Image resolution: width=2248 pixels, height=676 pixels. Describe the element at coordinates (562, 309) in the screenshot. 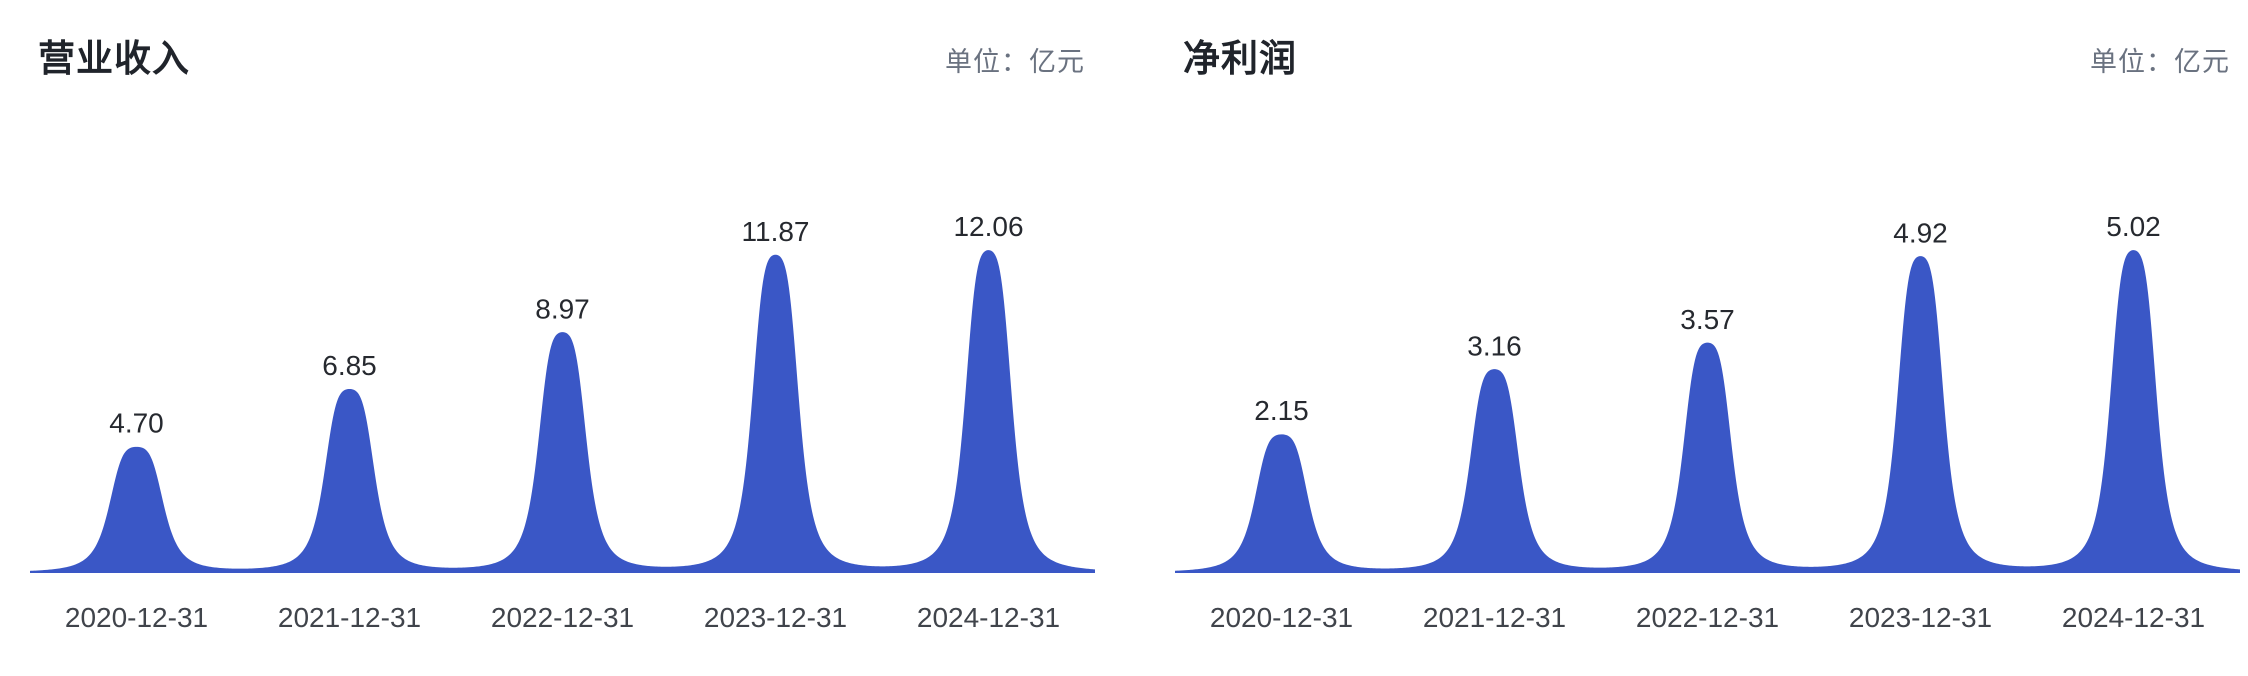

I see `value-label: 8.97` at that location.